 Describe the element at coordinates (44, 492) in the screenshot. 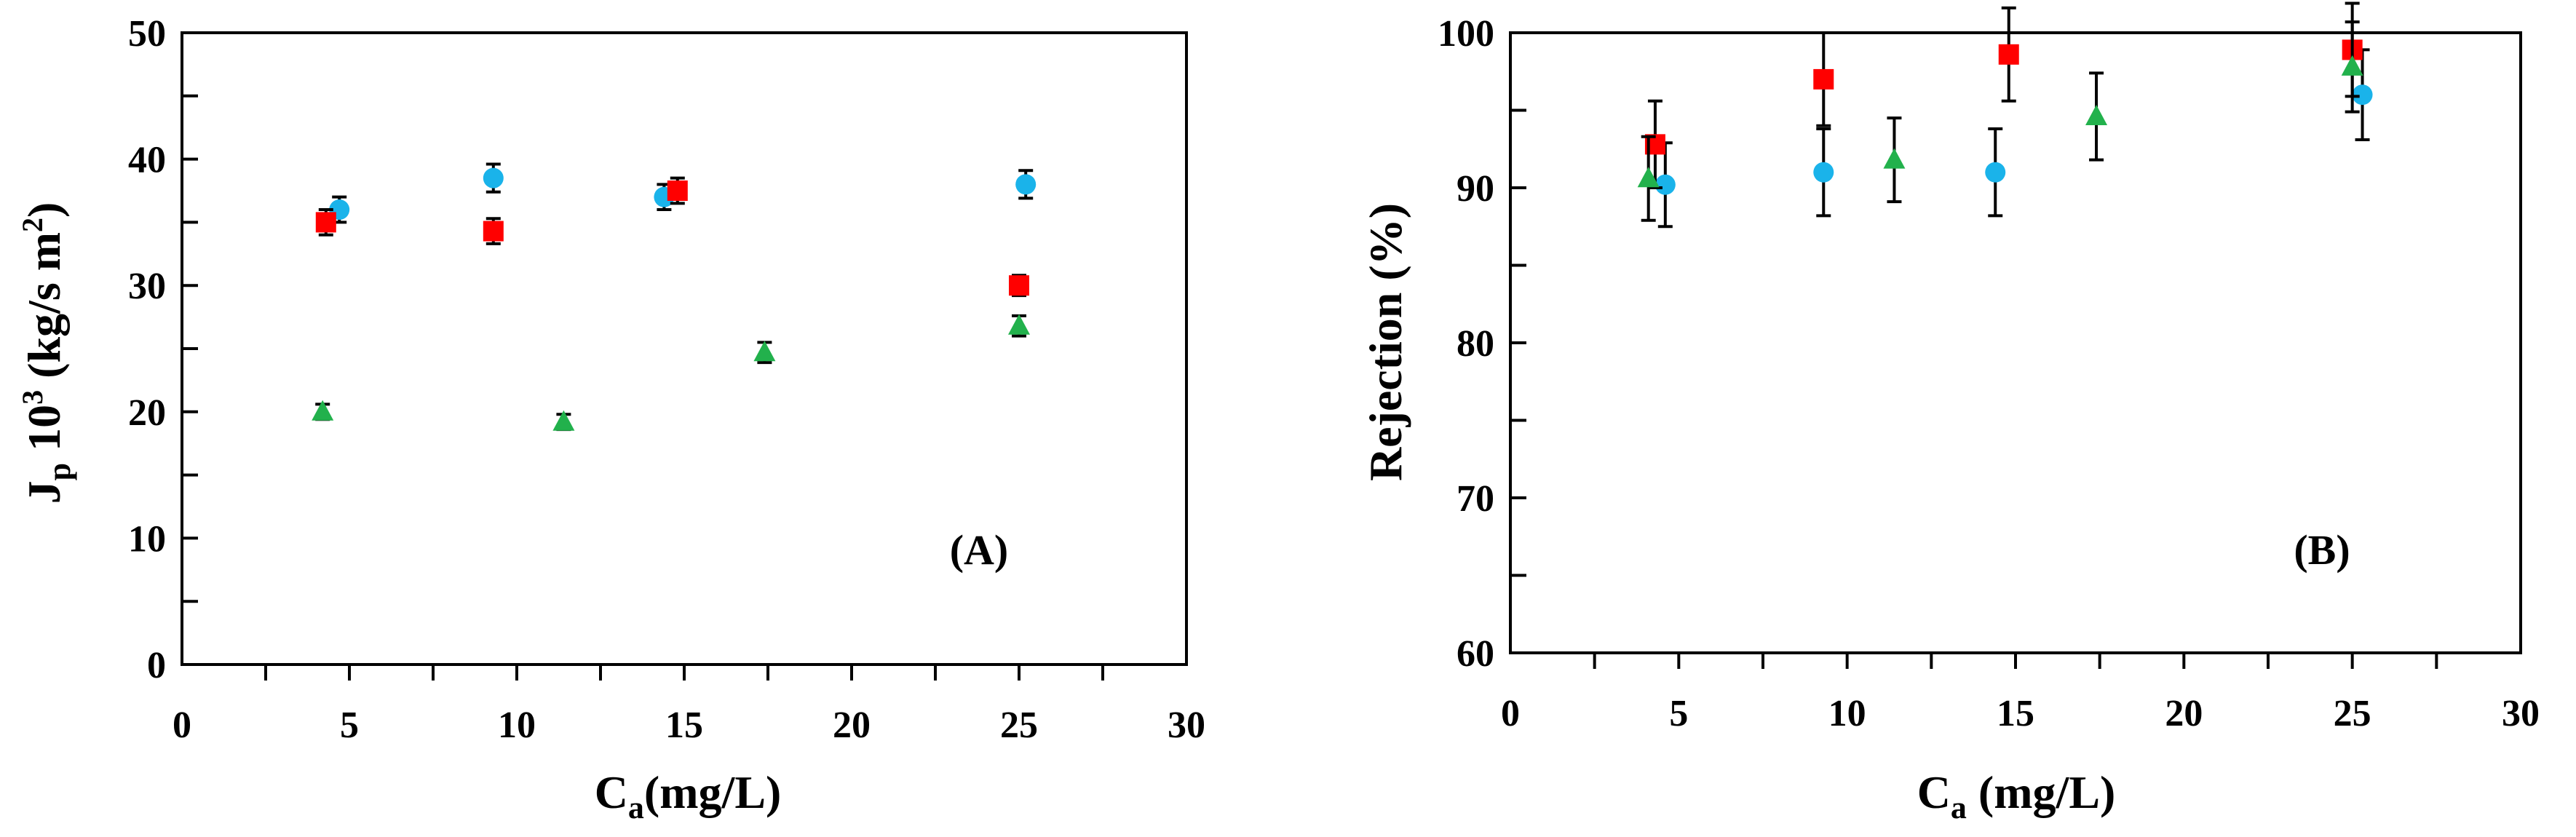

I see `panel-a-y-title-main: J` at that location.